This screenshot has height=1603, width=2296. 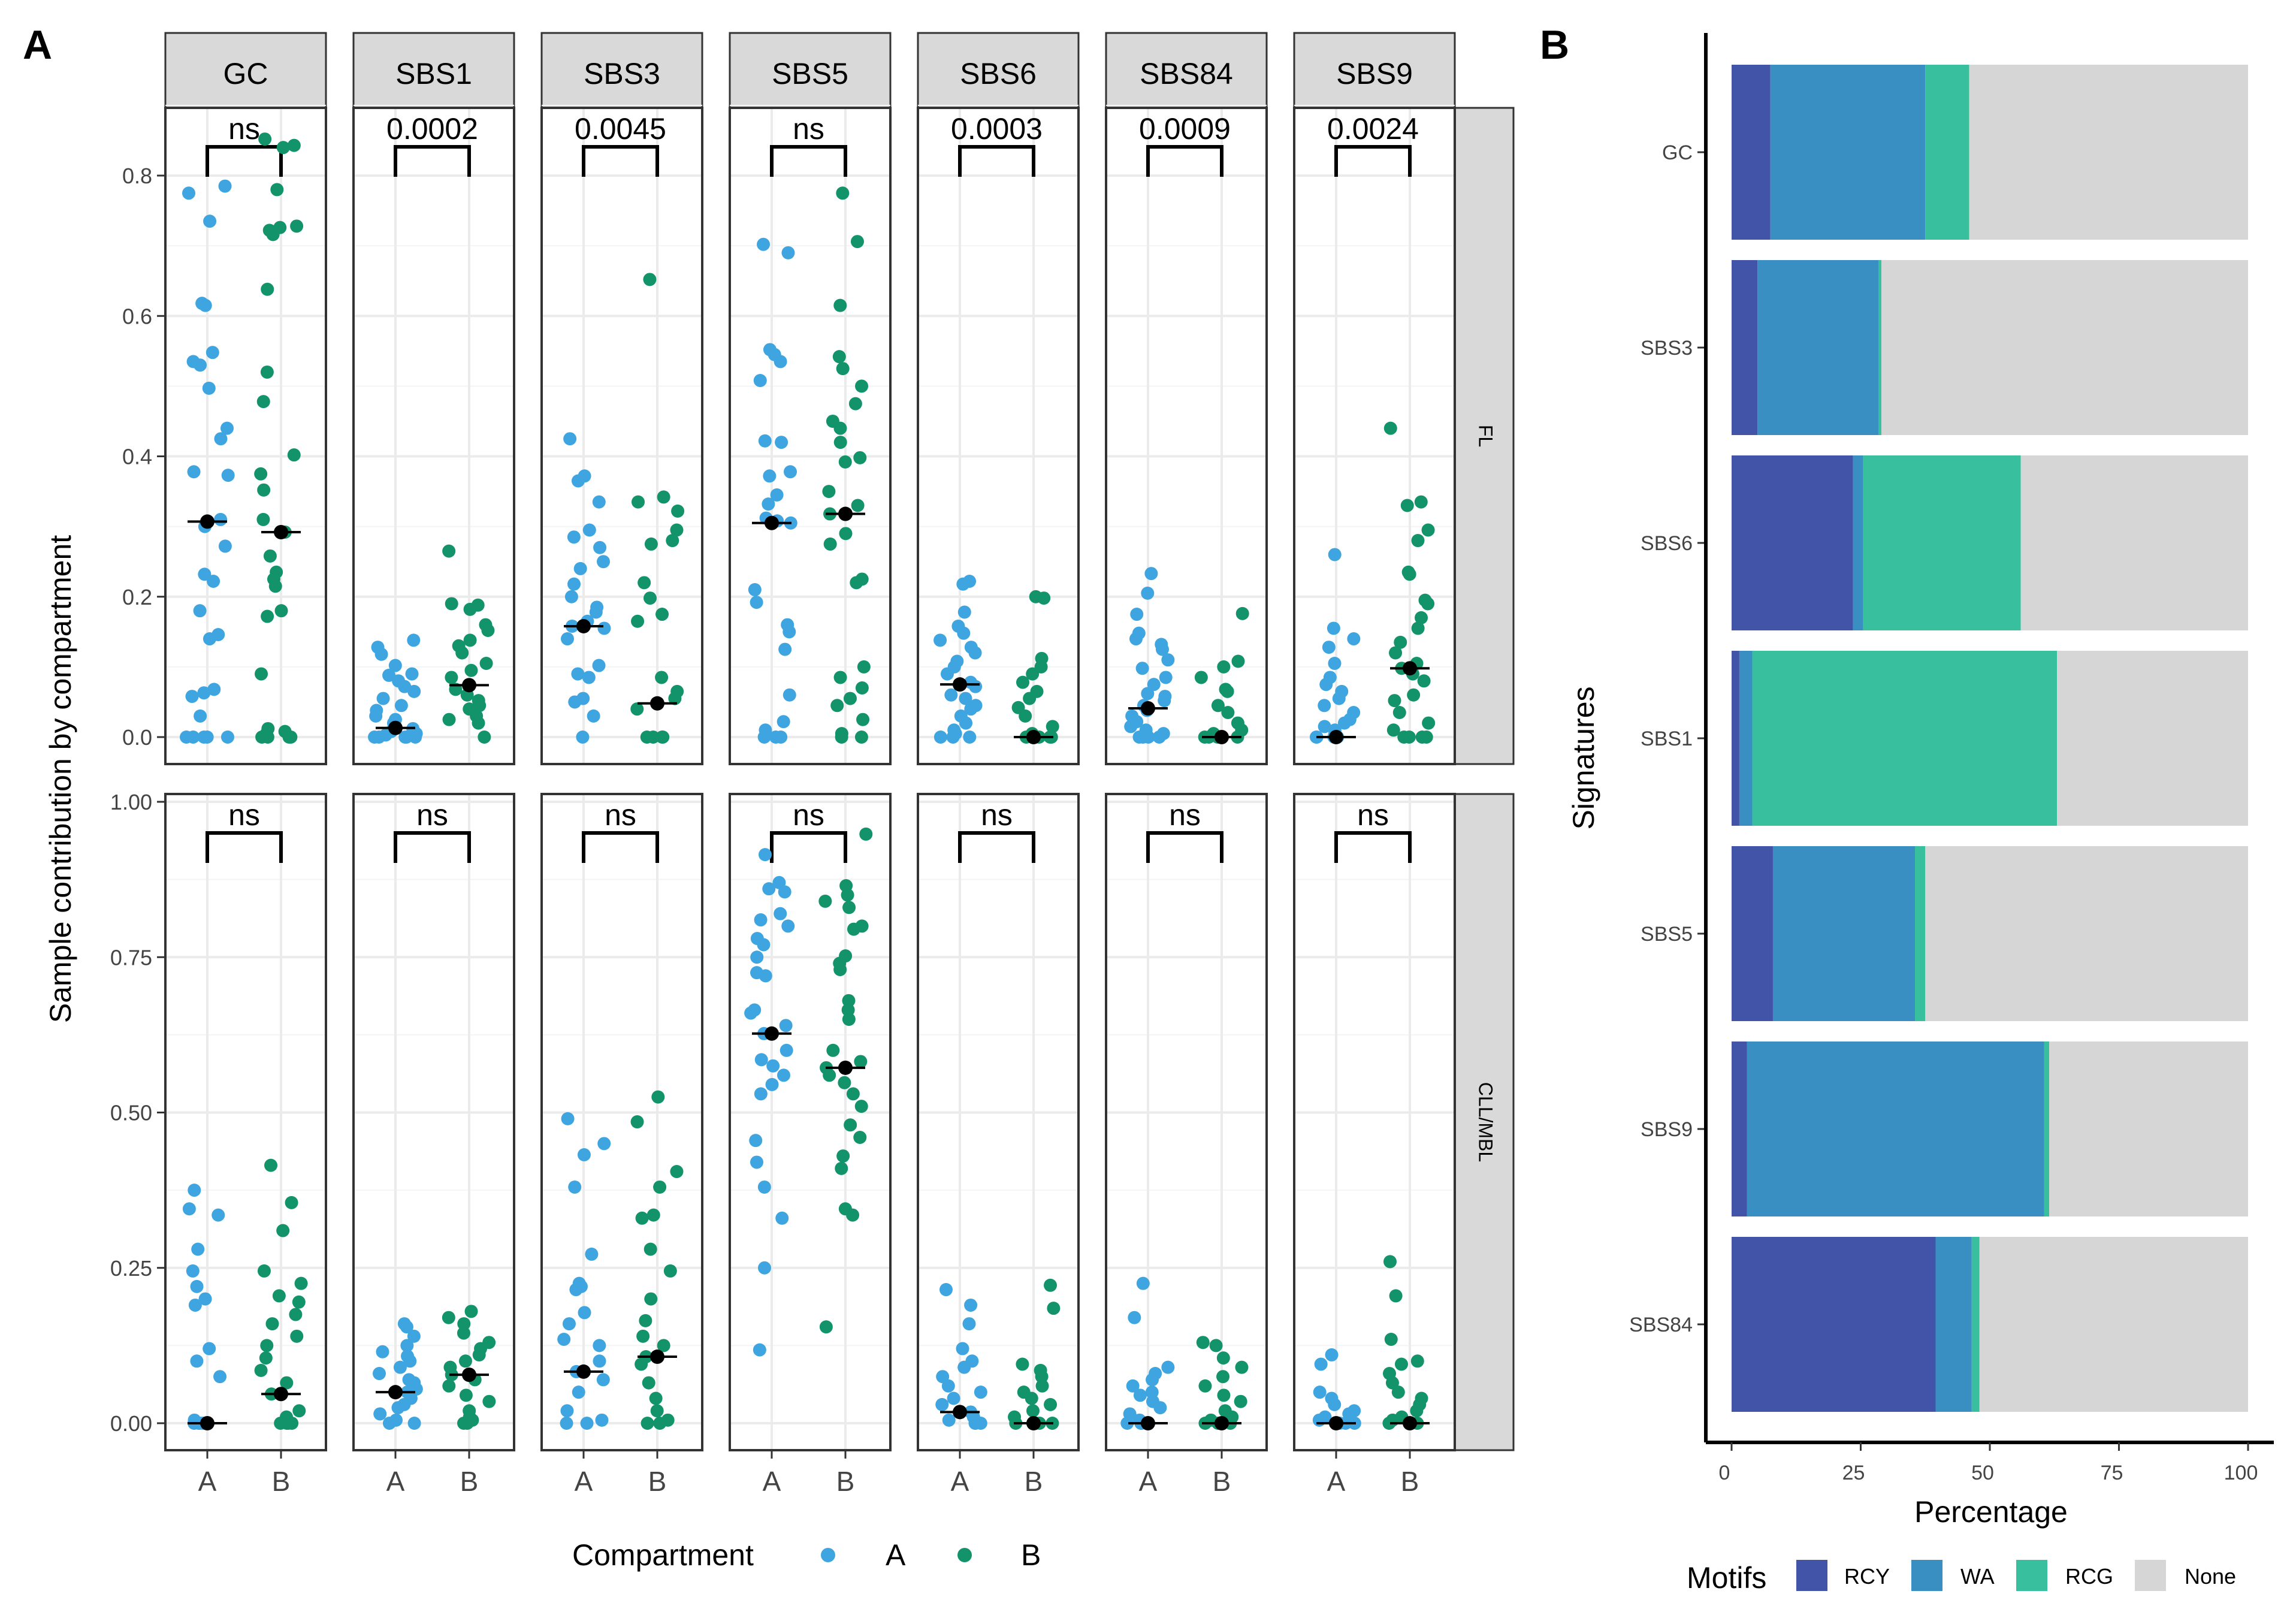 What do you see at coordinates (1853, 1473) in the screenshot?
I see `x-tick-label: 25` at bounding box center [1853, 1473].